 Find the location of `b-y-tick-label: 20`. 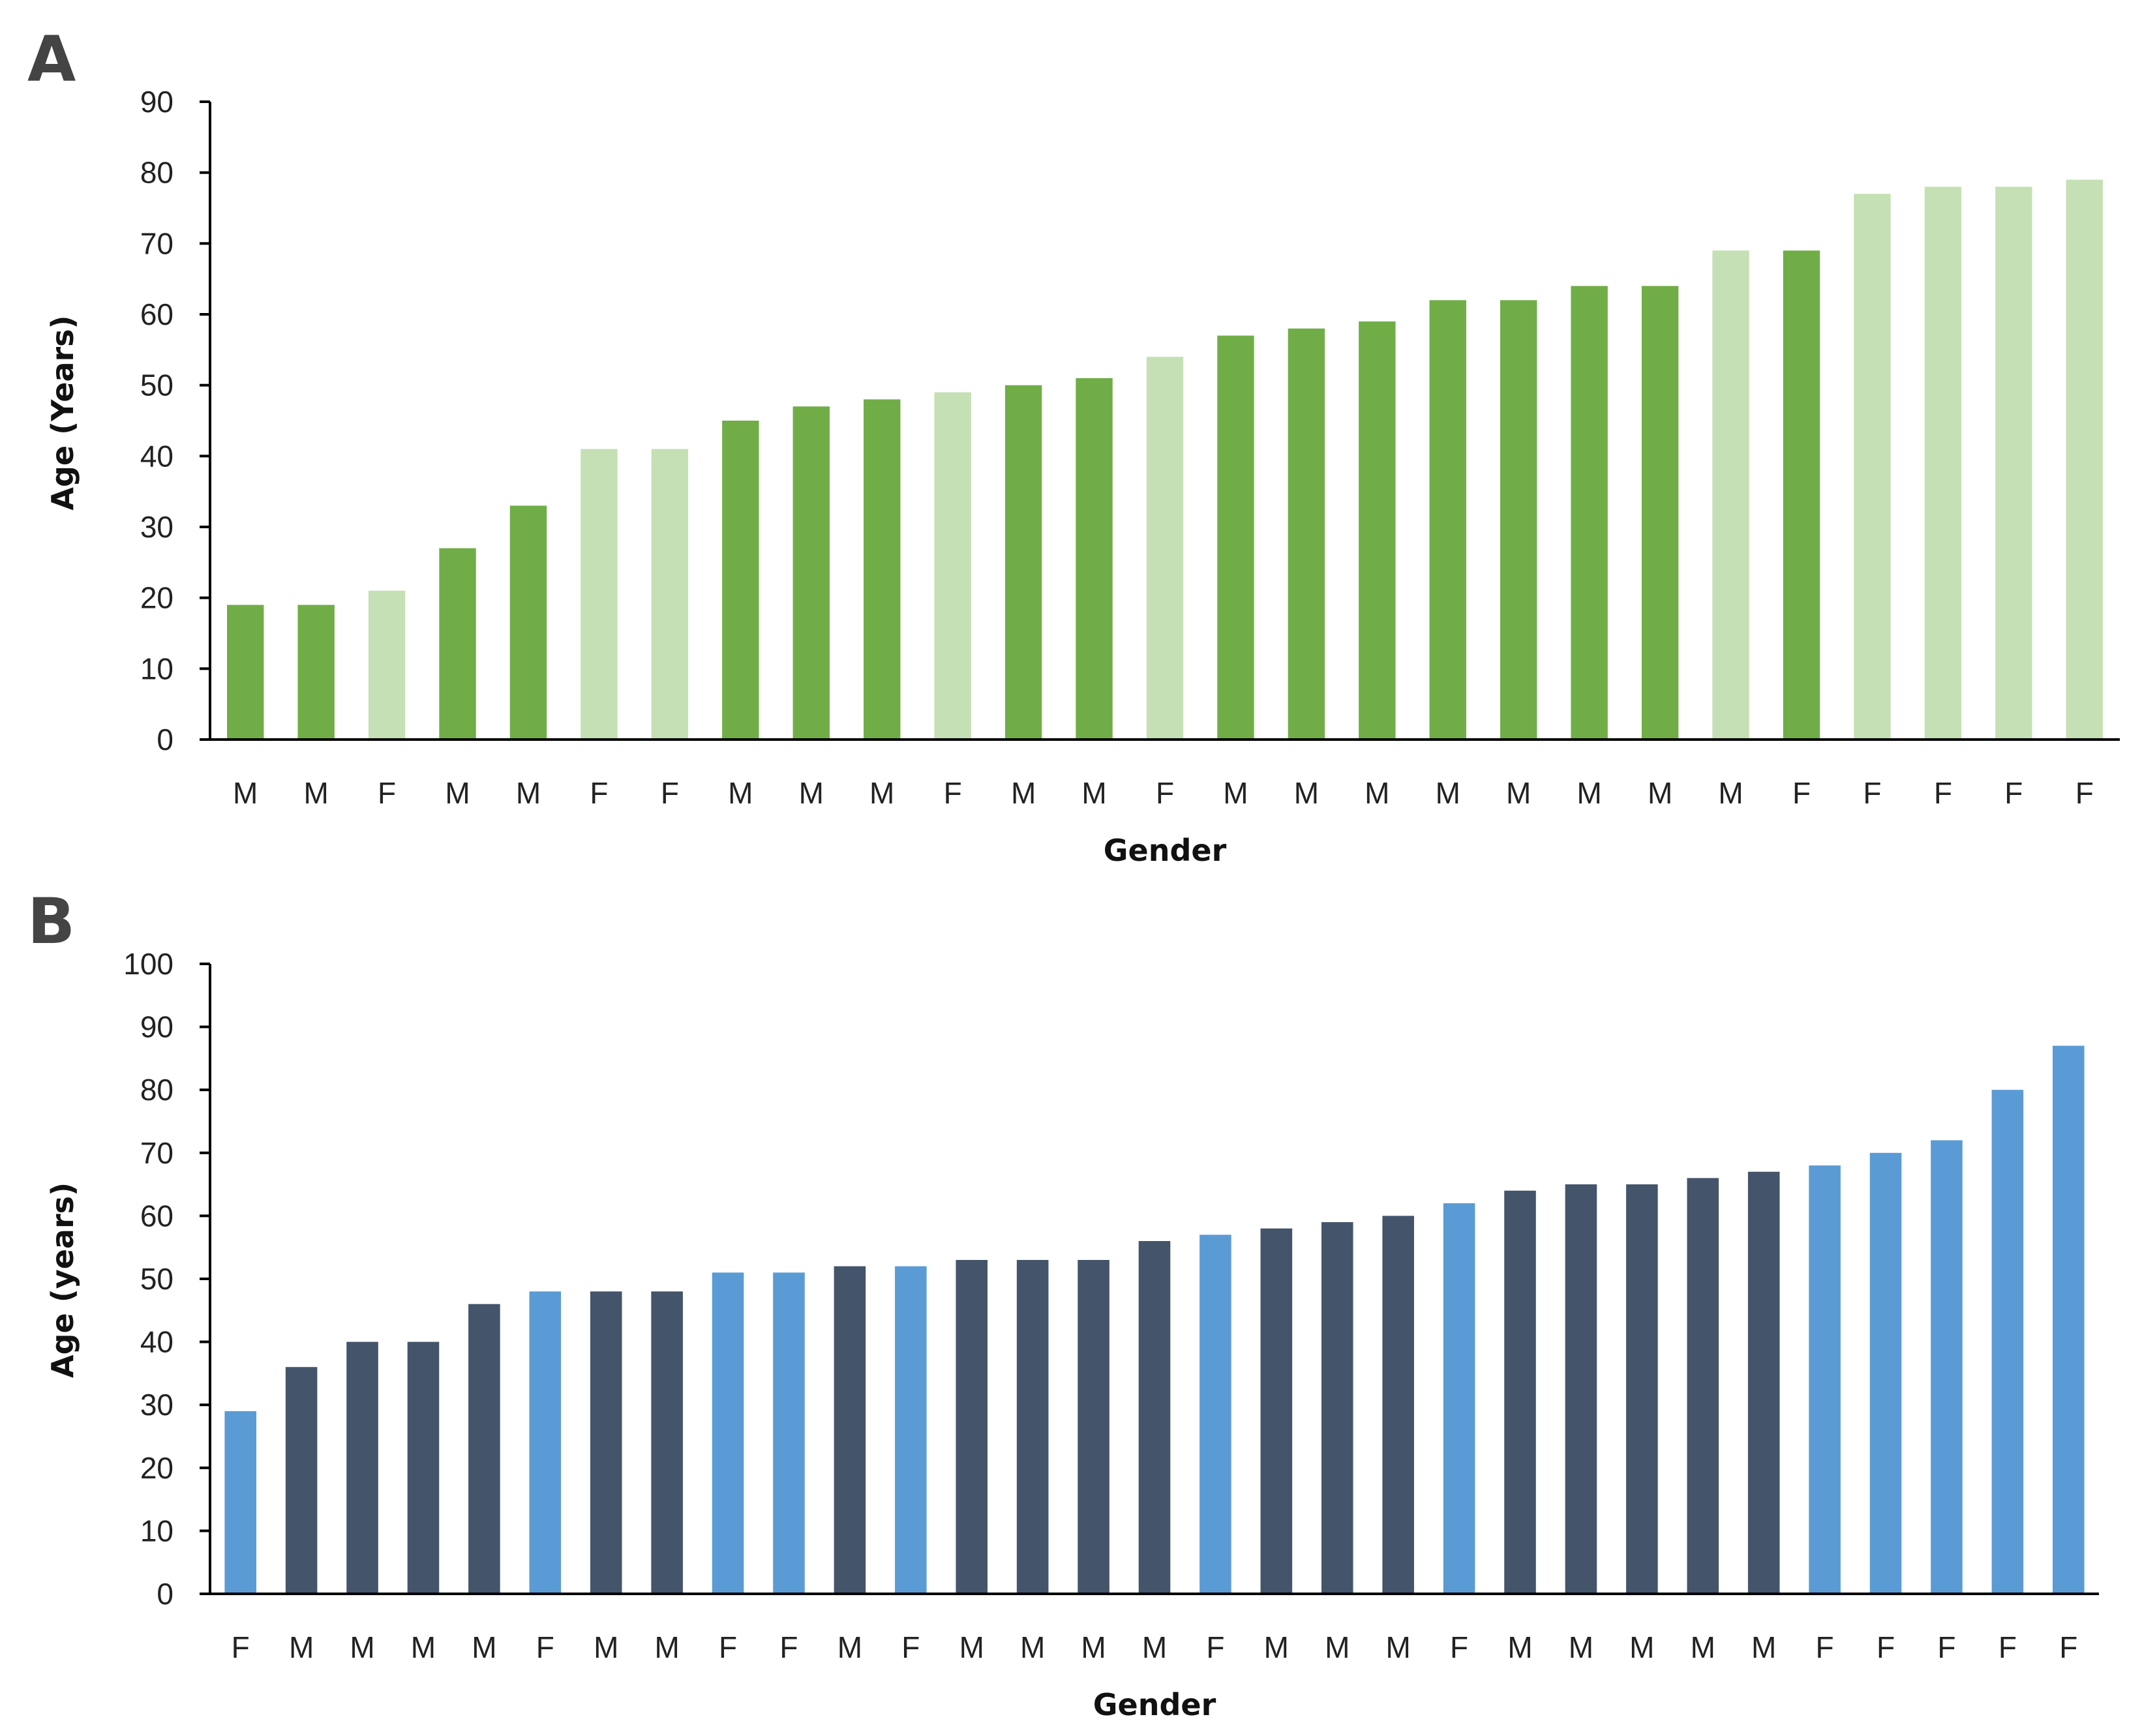

b-y-tick-label: 20 is located at coordinates (156, 1468).